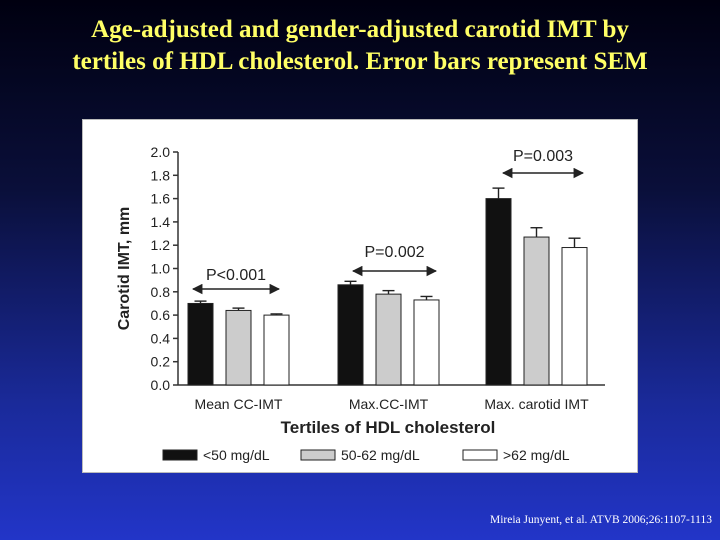 This screenshot has width=720, height=540. I want to click on y-tick-label: 0.0, so click(161, 385).